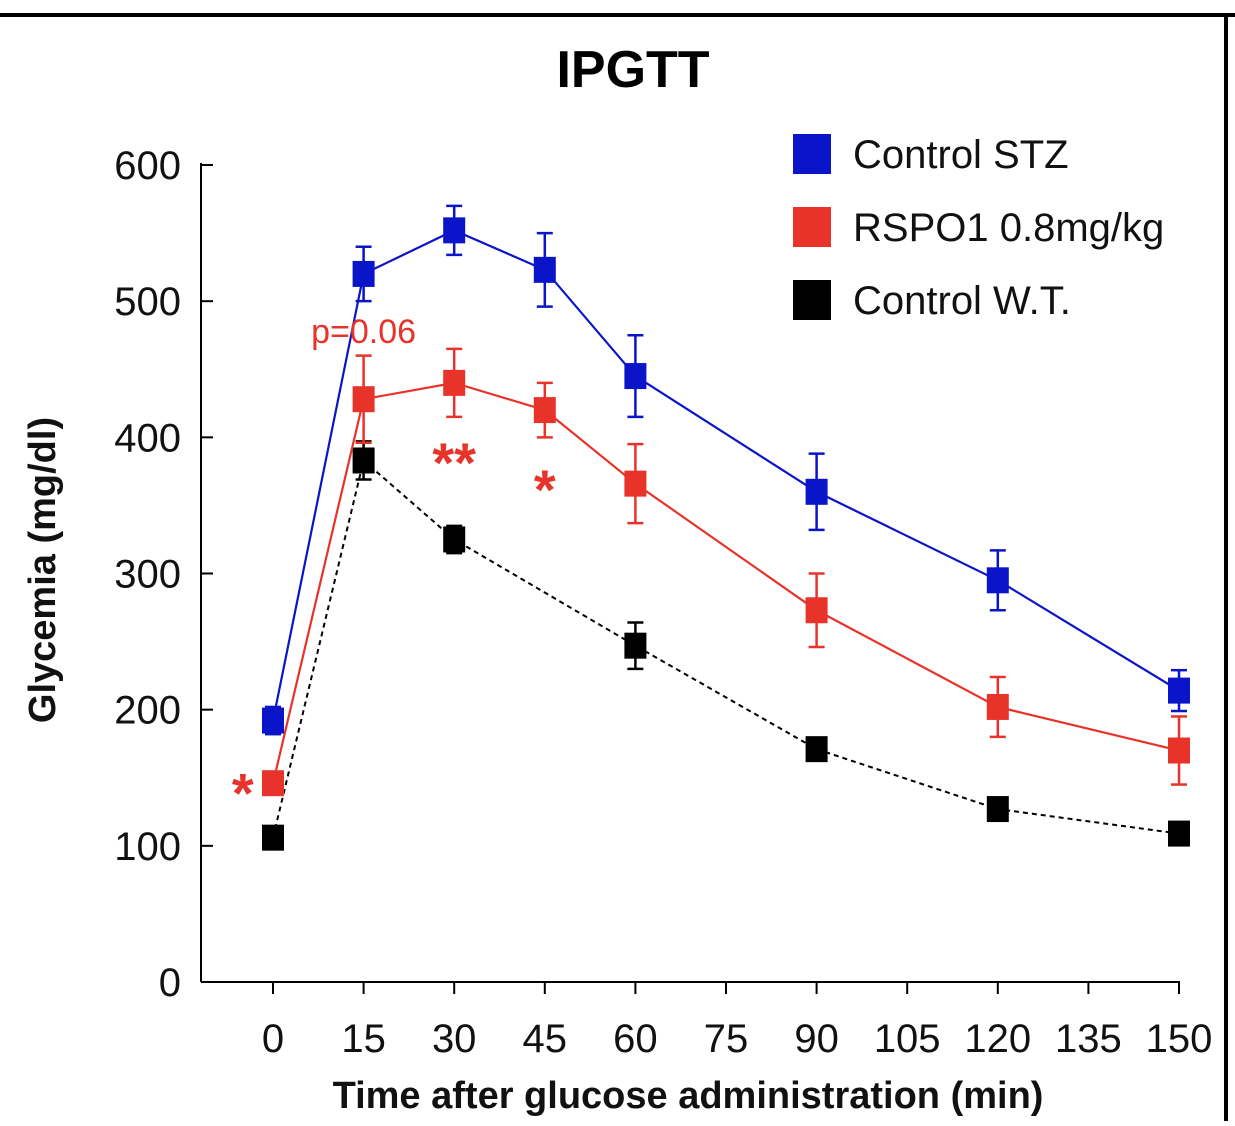  I want to click on x-tick-label: 15, so click(363, 1039).